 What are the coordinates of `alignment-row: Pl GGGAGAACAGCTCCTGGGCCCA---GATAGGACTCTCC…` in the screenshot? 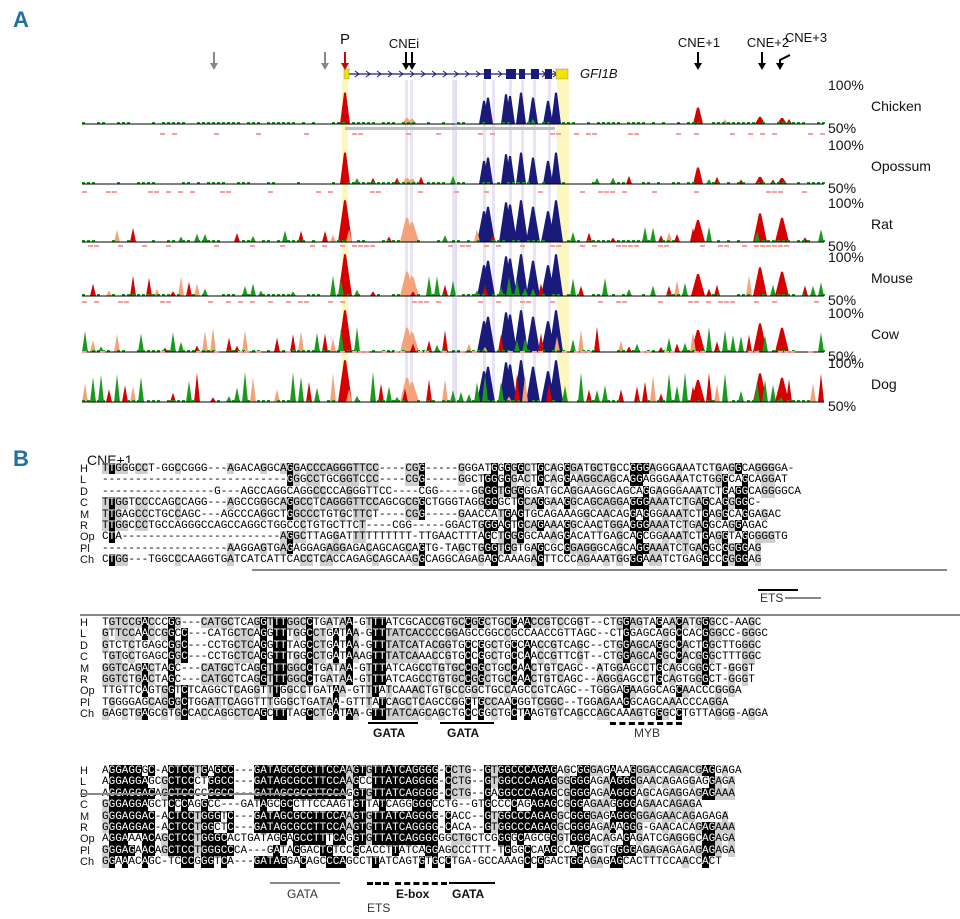 It's located at (507, 850).